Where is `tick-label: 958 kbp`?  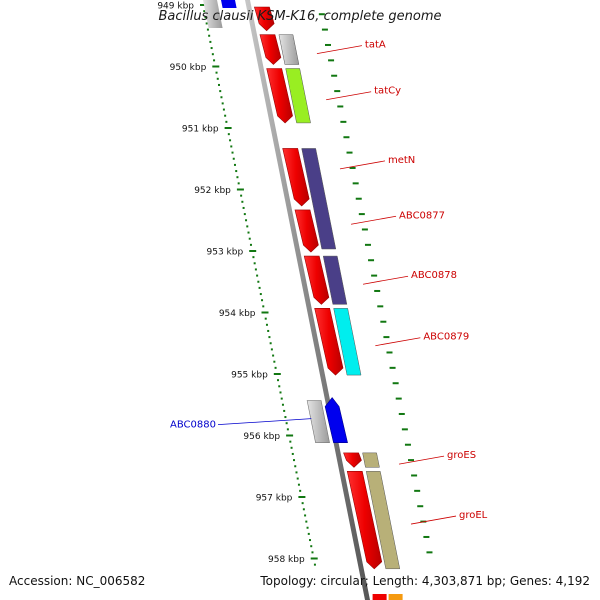 tick-label: 958 kbp is located at coordinates (286, 560).